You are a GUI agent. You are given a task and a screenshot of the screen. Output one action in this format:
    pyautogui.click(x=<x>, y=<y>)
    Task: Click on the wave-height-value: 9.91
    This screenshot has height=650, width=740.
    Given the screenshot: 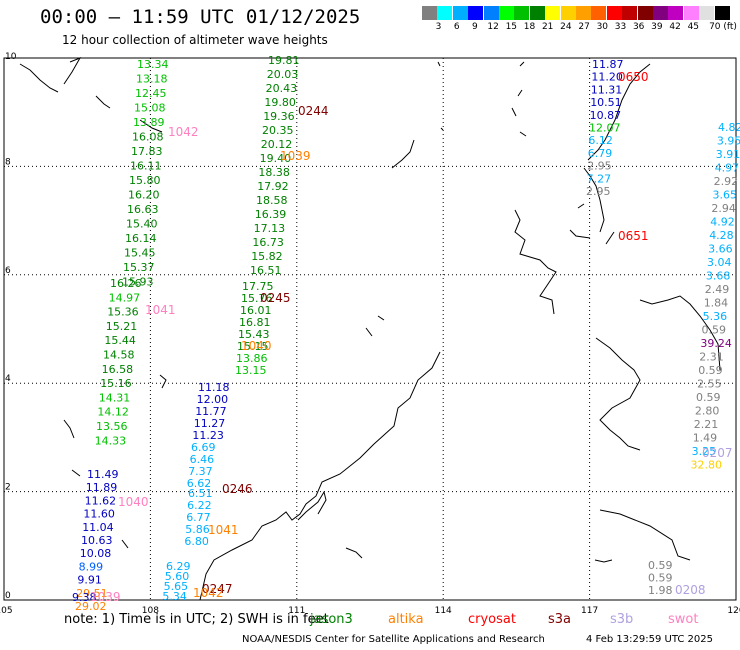 What is the action you would take?
    pyautogui.click(x=89, y=580)
    